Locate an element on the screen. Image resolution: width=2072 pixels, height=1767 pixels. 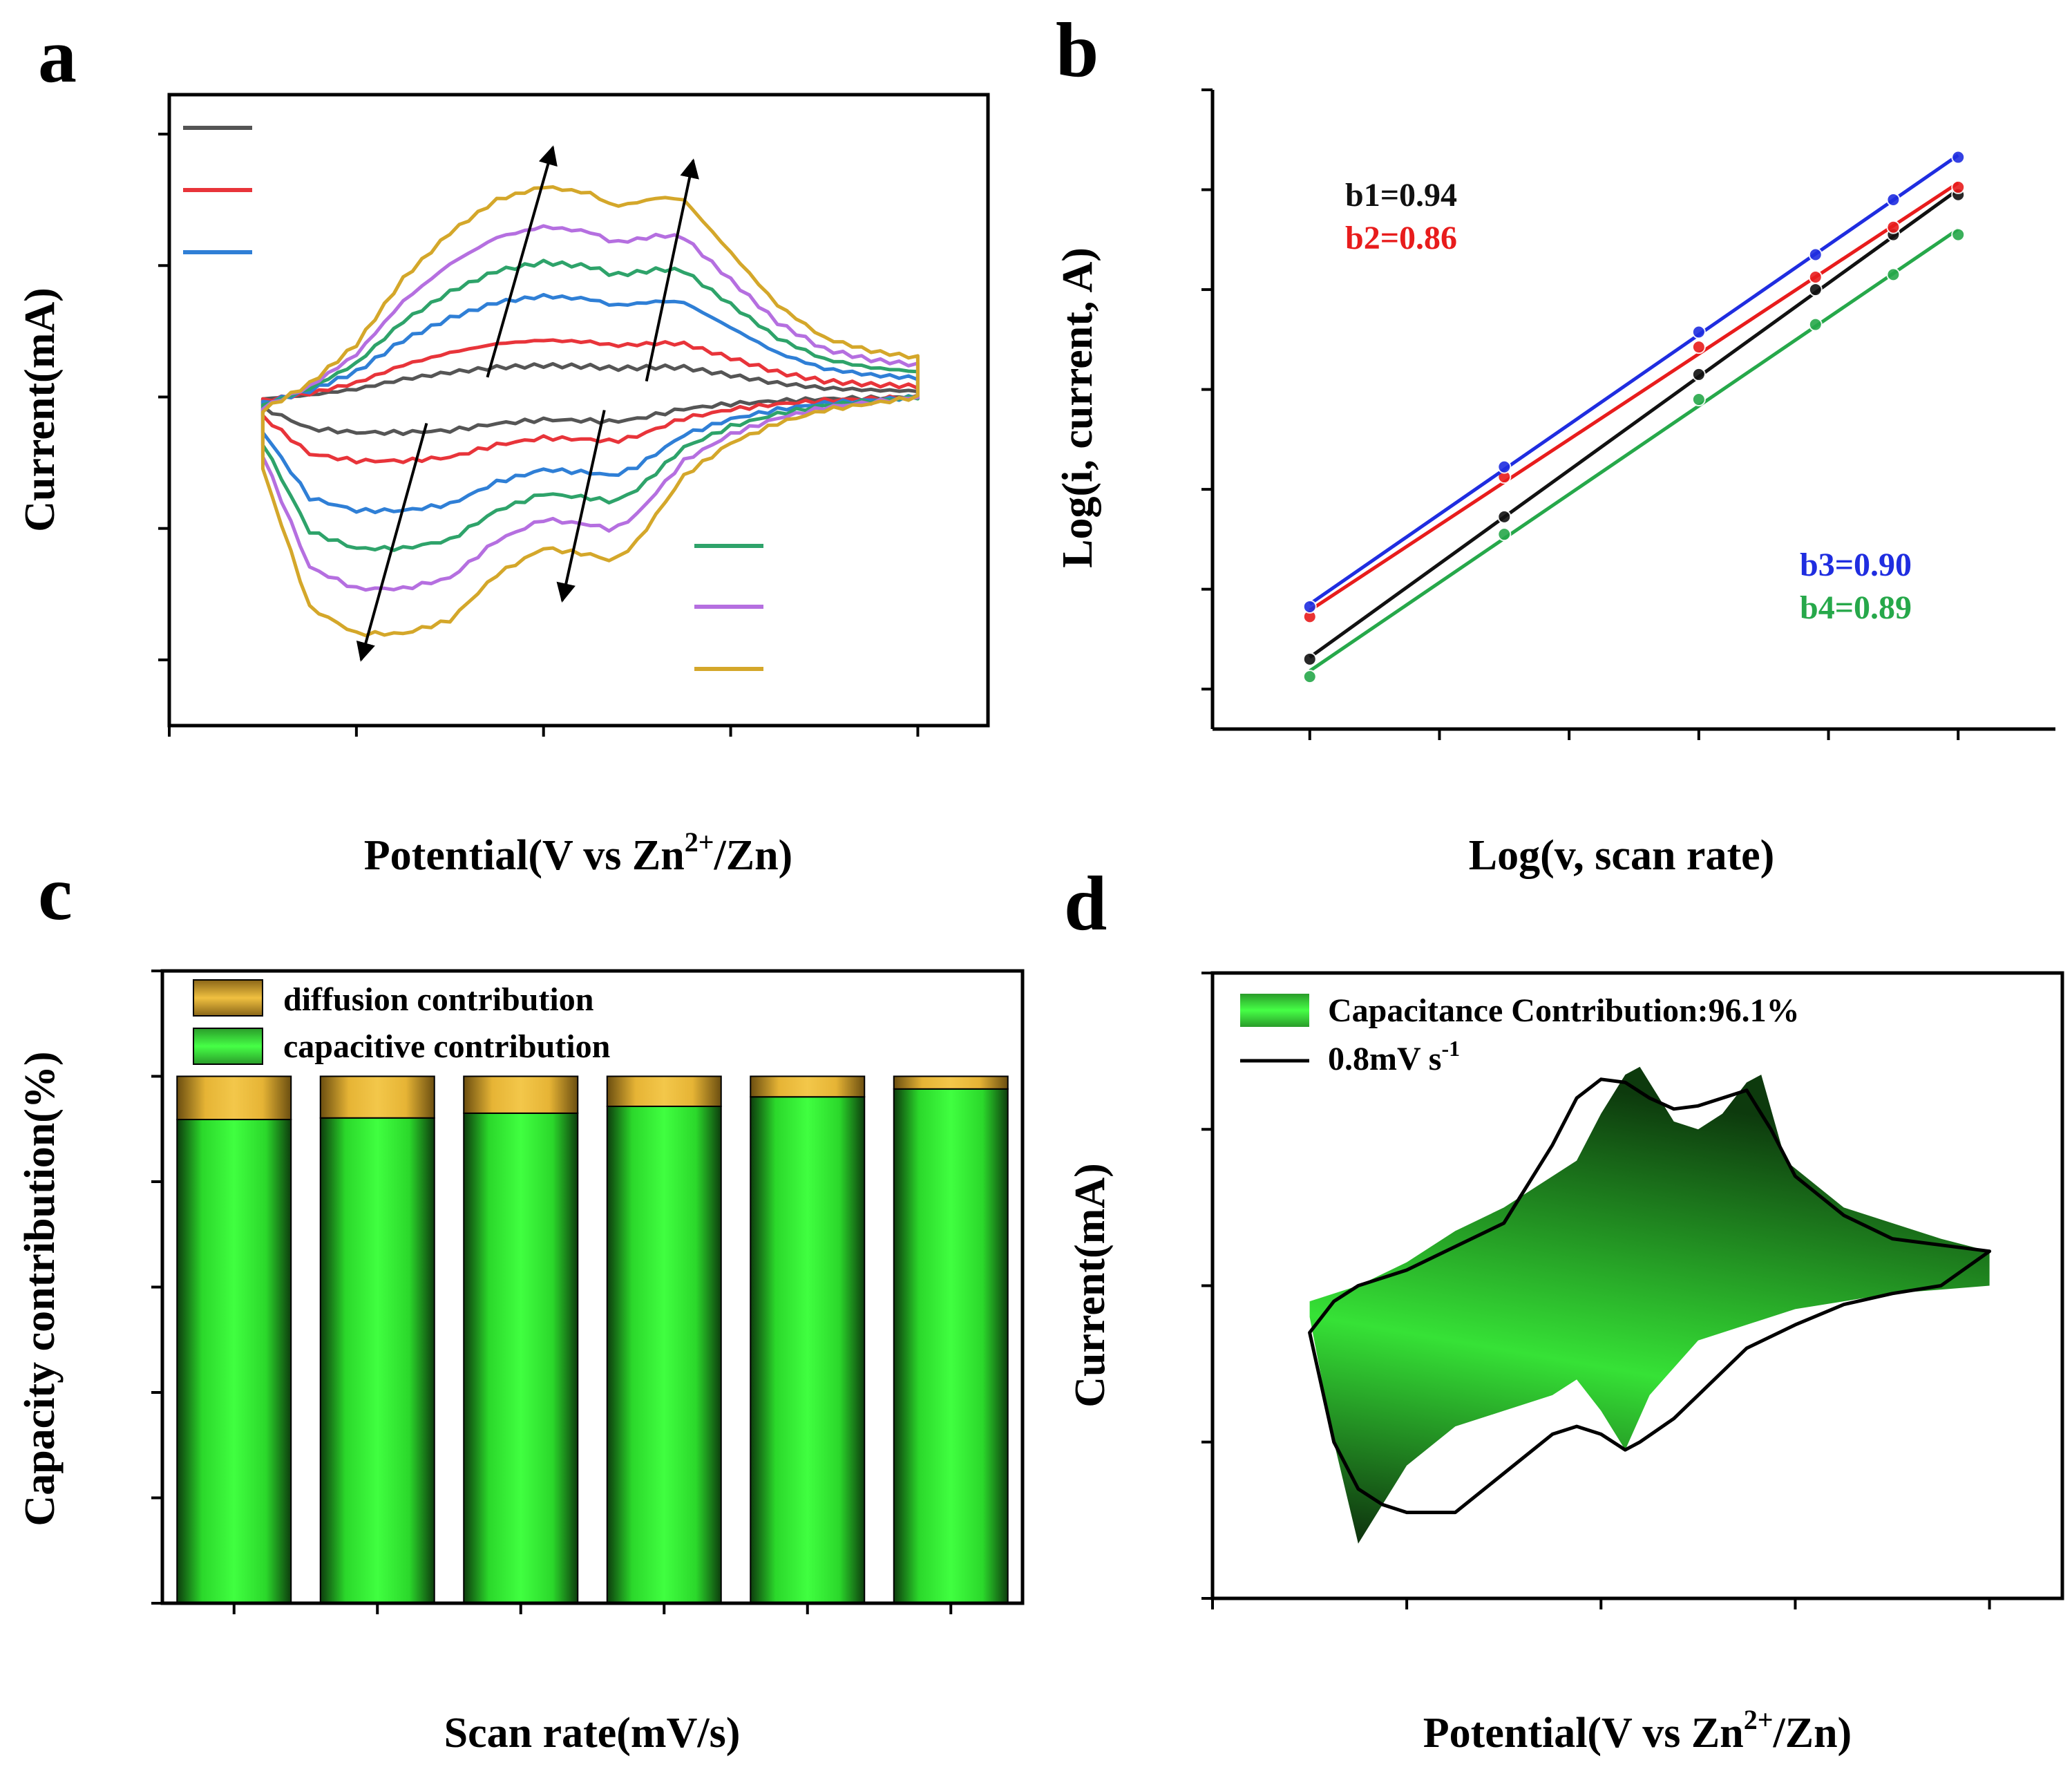
panel-b-series-group is located at coordinates (1634, 417).